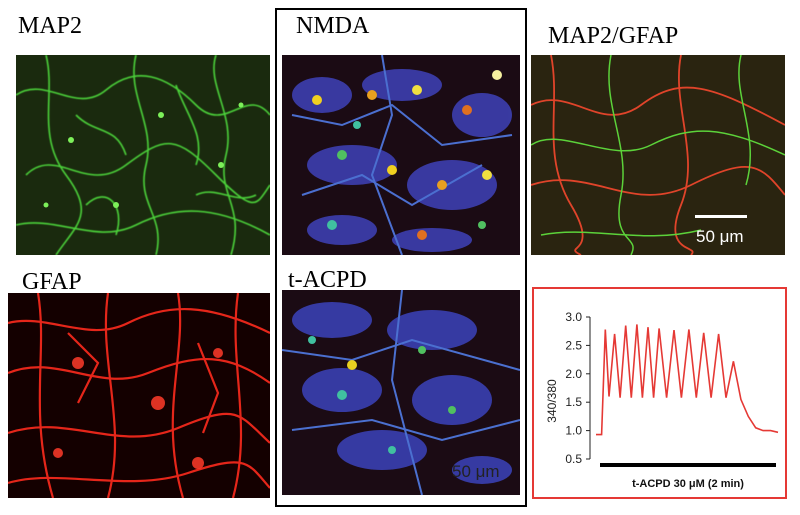 This screenshot has height=515, width=800. Describe the element at coordinates (573, 402) in the screenshot. I see `y-tick-label: 1.5` at that location.